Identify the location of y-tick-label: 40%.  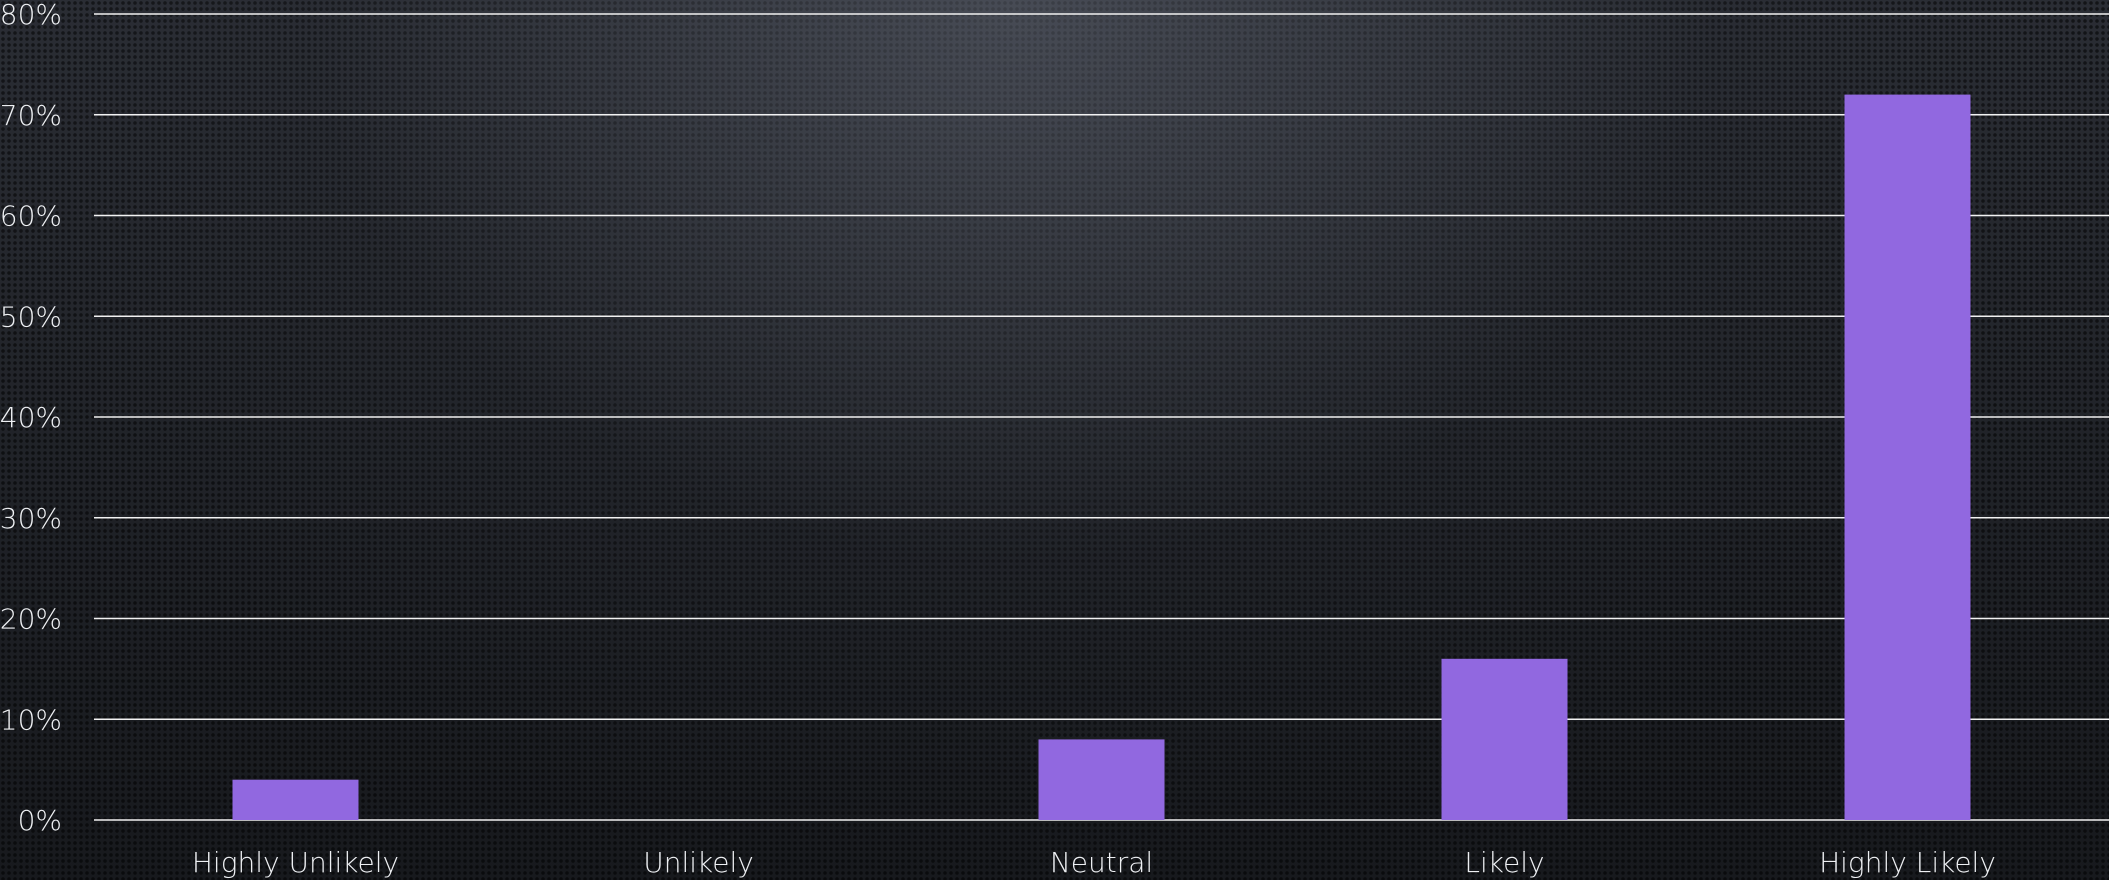
(31, 417).